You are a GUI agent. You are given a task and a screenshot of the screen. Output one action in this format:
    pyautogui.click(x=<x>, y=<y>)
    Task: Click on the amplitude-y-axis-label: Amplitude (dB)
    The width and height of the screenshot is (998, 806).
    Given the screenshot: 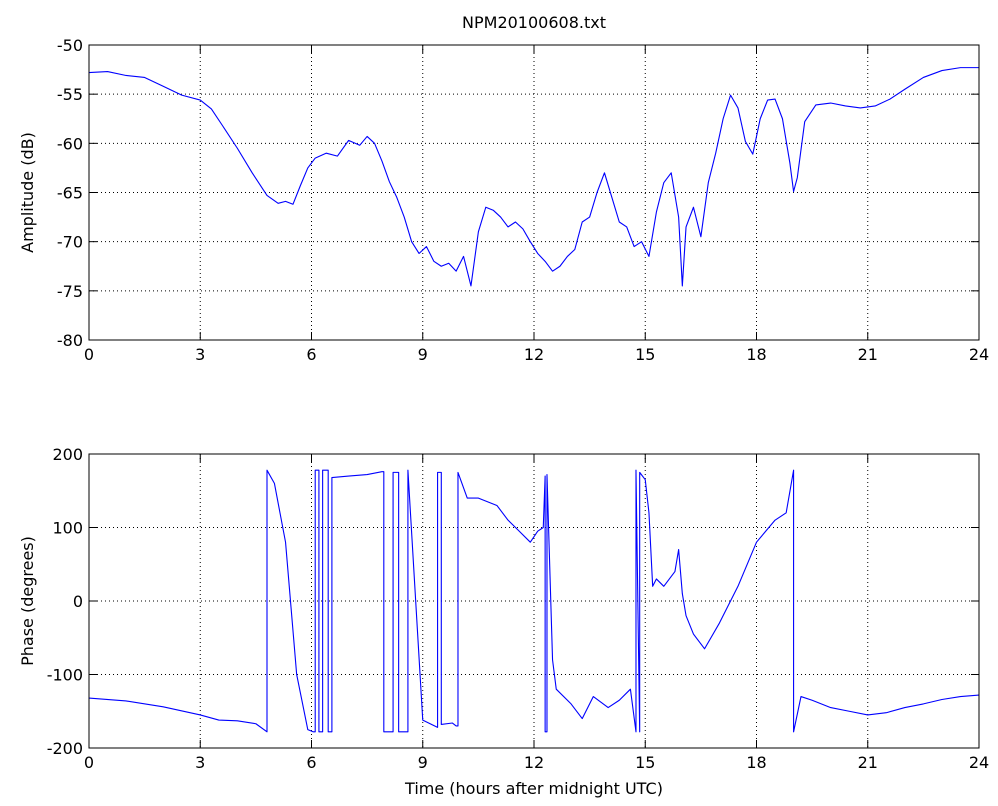 What is the action you would take?
    pyautogui.click(x=27, y=192)
    